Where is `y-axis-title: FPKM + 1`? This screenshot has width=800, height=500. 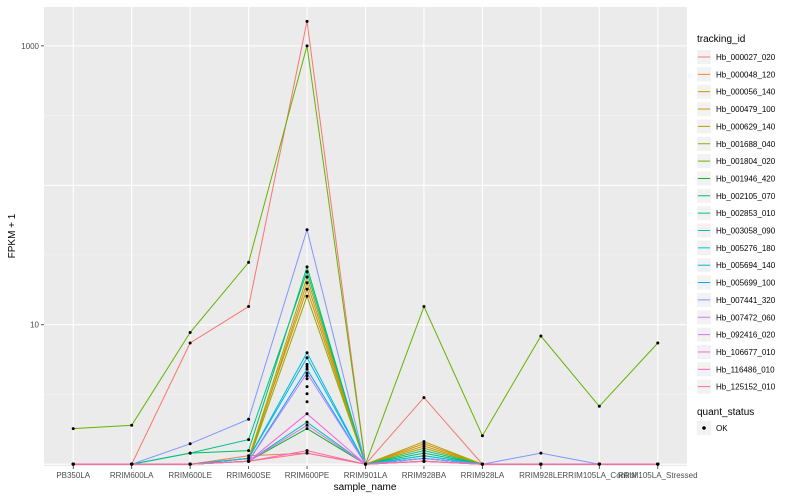 y-axis-title: FPKM + 1 is located at coordinates (12, 235).